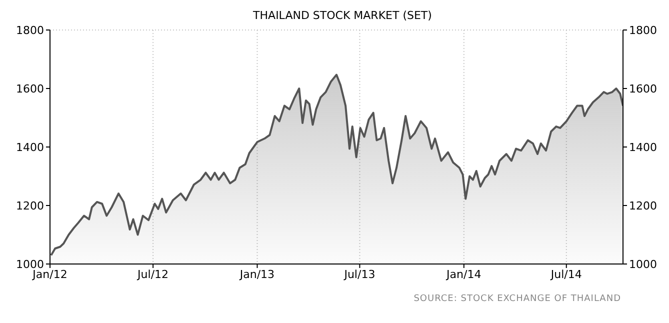  What do you see at coordinates (517, 299) in the screenshot?
I see `source-note: SOURCE: STOCK EXCHANGE OF THAILAND` at bounding box center [517, 299].